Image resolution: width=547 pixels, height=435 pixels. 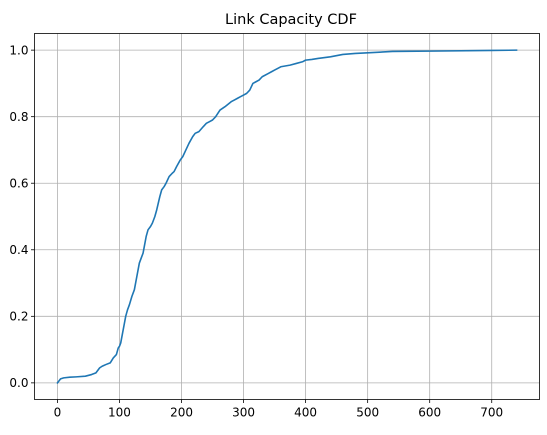 What do you see at coordinates (119, 413) in the screenshot?
I see `x-tick-label: 100` at bounding box center [119, 413].